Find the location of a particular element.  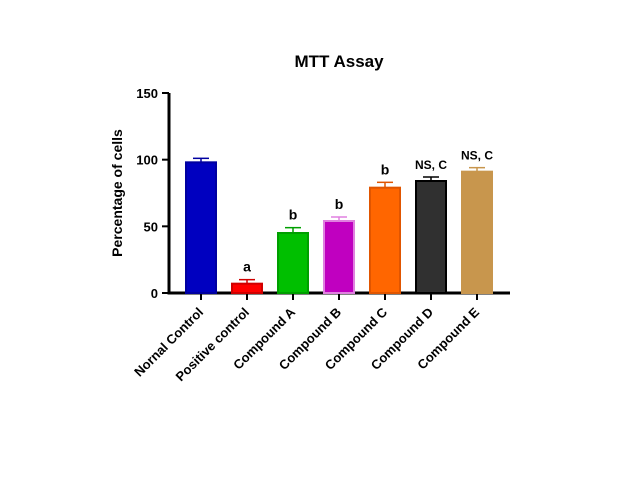

y-tick-label: 100 is located at coordinates (147, 160).